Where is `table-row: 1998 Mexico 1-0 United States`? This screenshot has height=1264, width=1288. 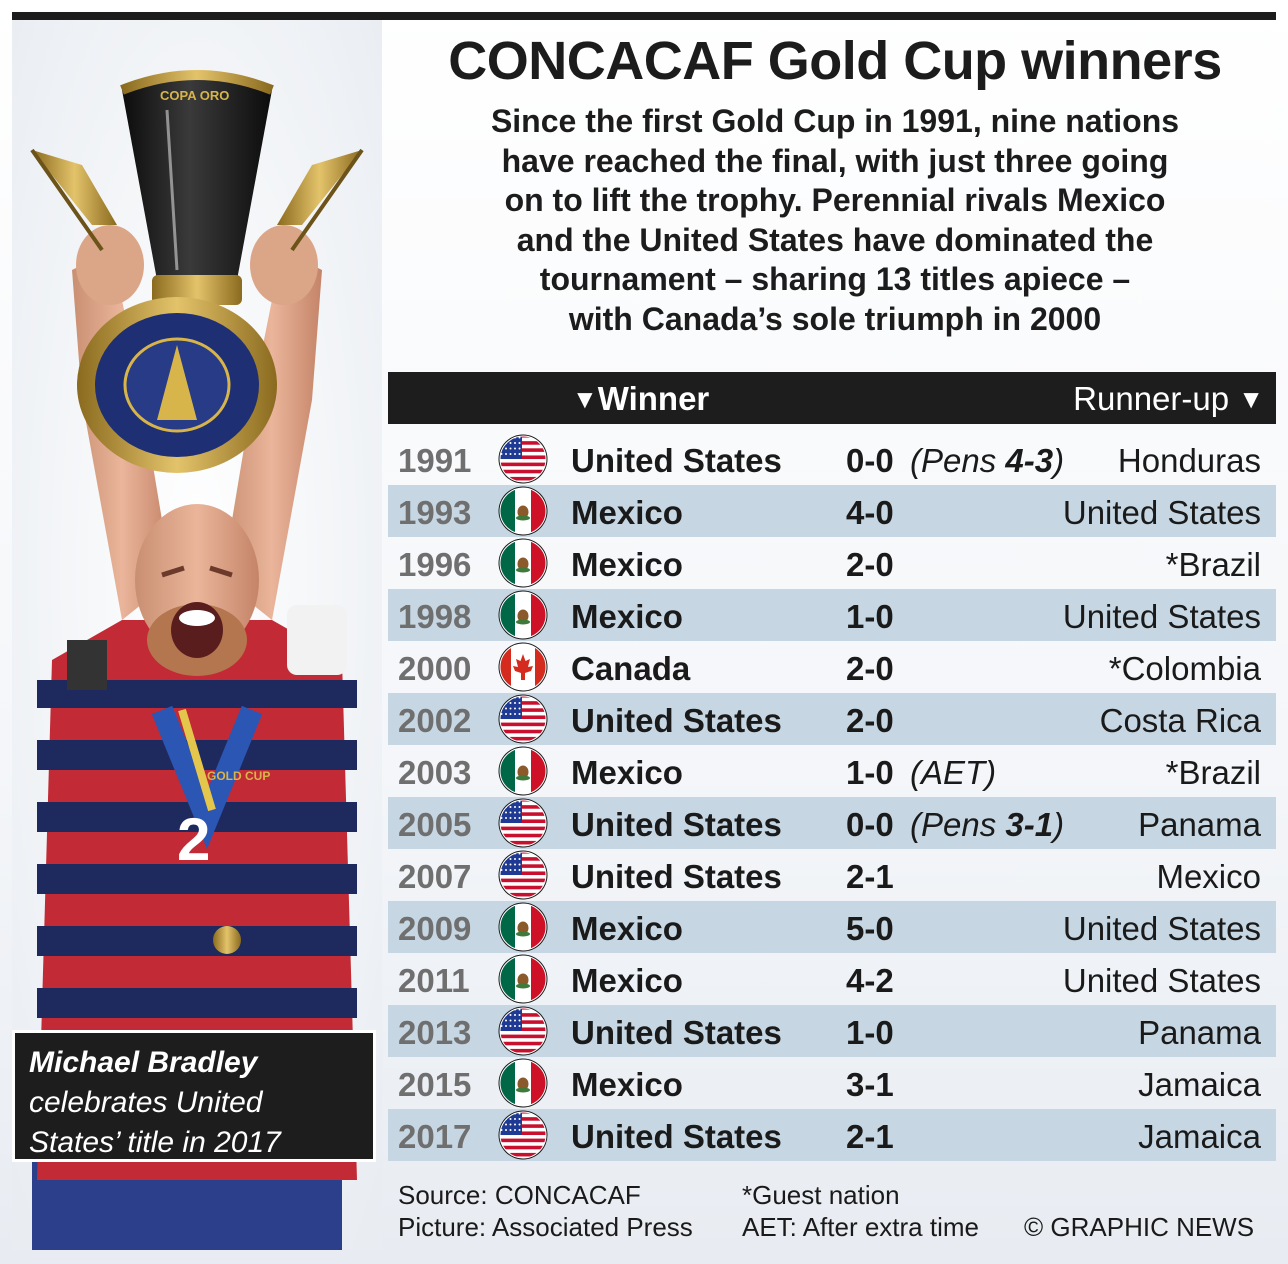 table-row: 1998 Mexico 1-0 United States is located at coordinates (832, 615).